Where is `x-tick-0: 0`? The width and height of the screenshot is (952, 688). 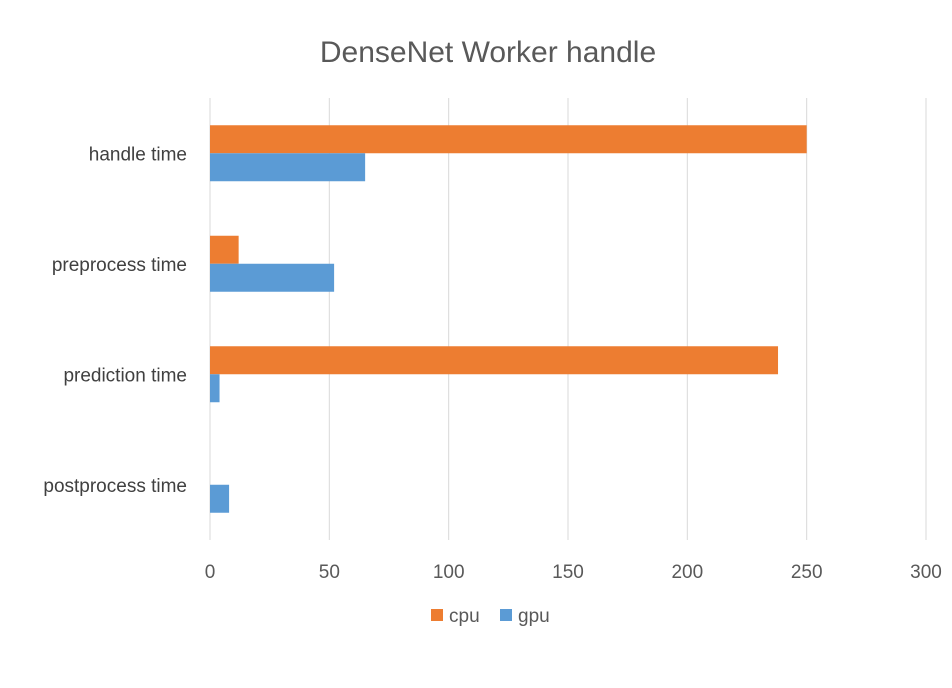
x-tick-0: 0 is located at coordinates (210, 572).